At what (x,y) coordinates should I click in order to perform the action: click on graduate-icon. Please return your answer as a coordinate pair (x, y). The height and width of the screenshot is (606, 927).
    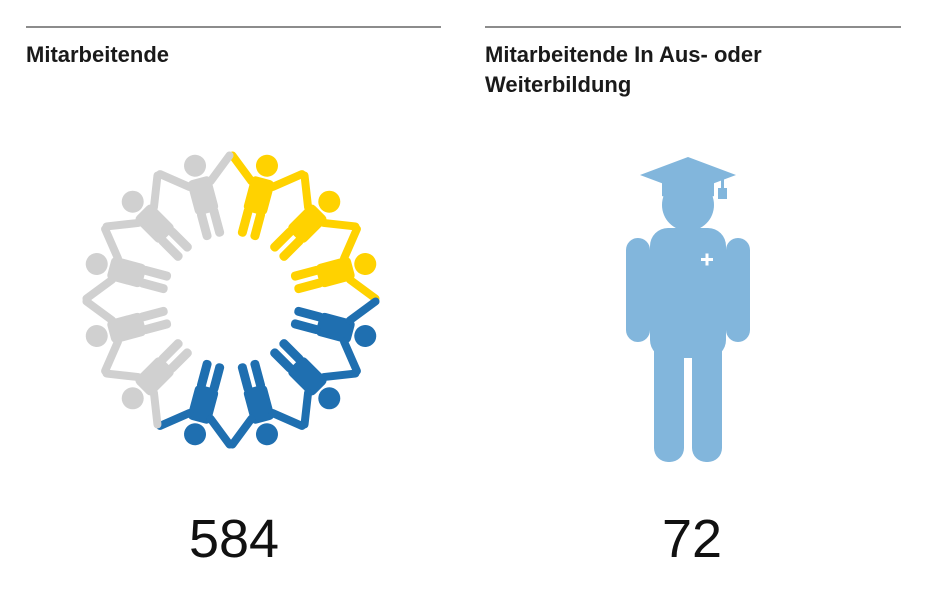
    Looking at the image, I should click on (688, 309).